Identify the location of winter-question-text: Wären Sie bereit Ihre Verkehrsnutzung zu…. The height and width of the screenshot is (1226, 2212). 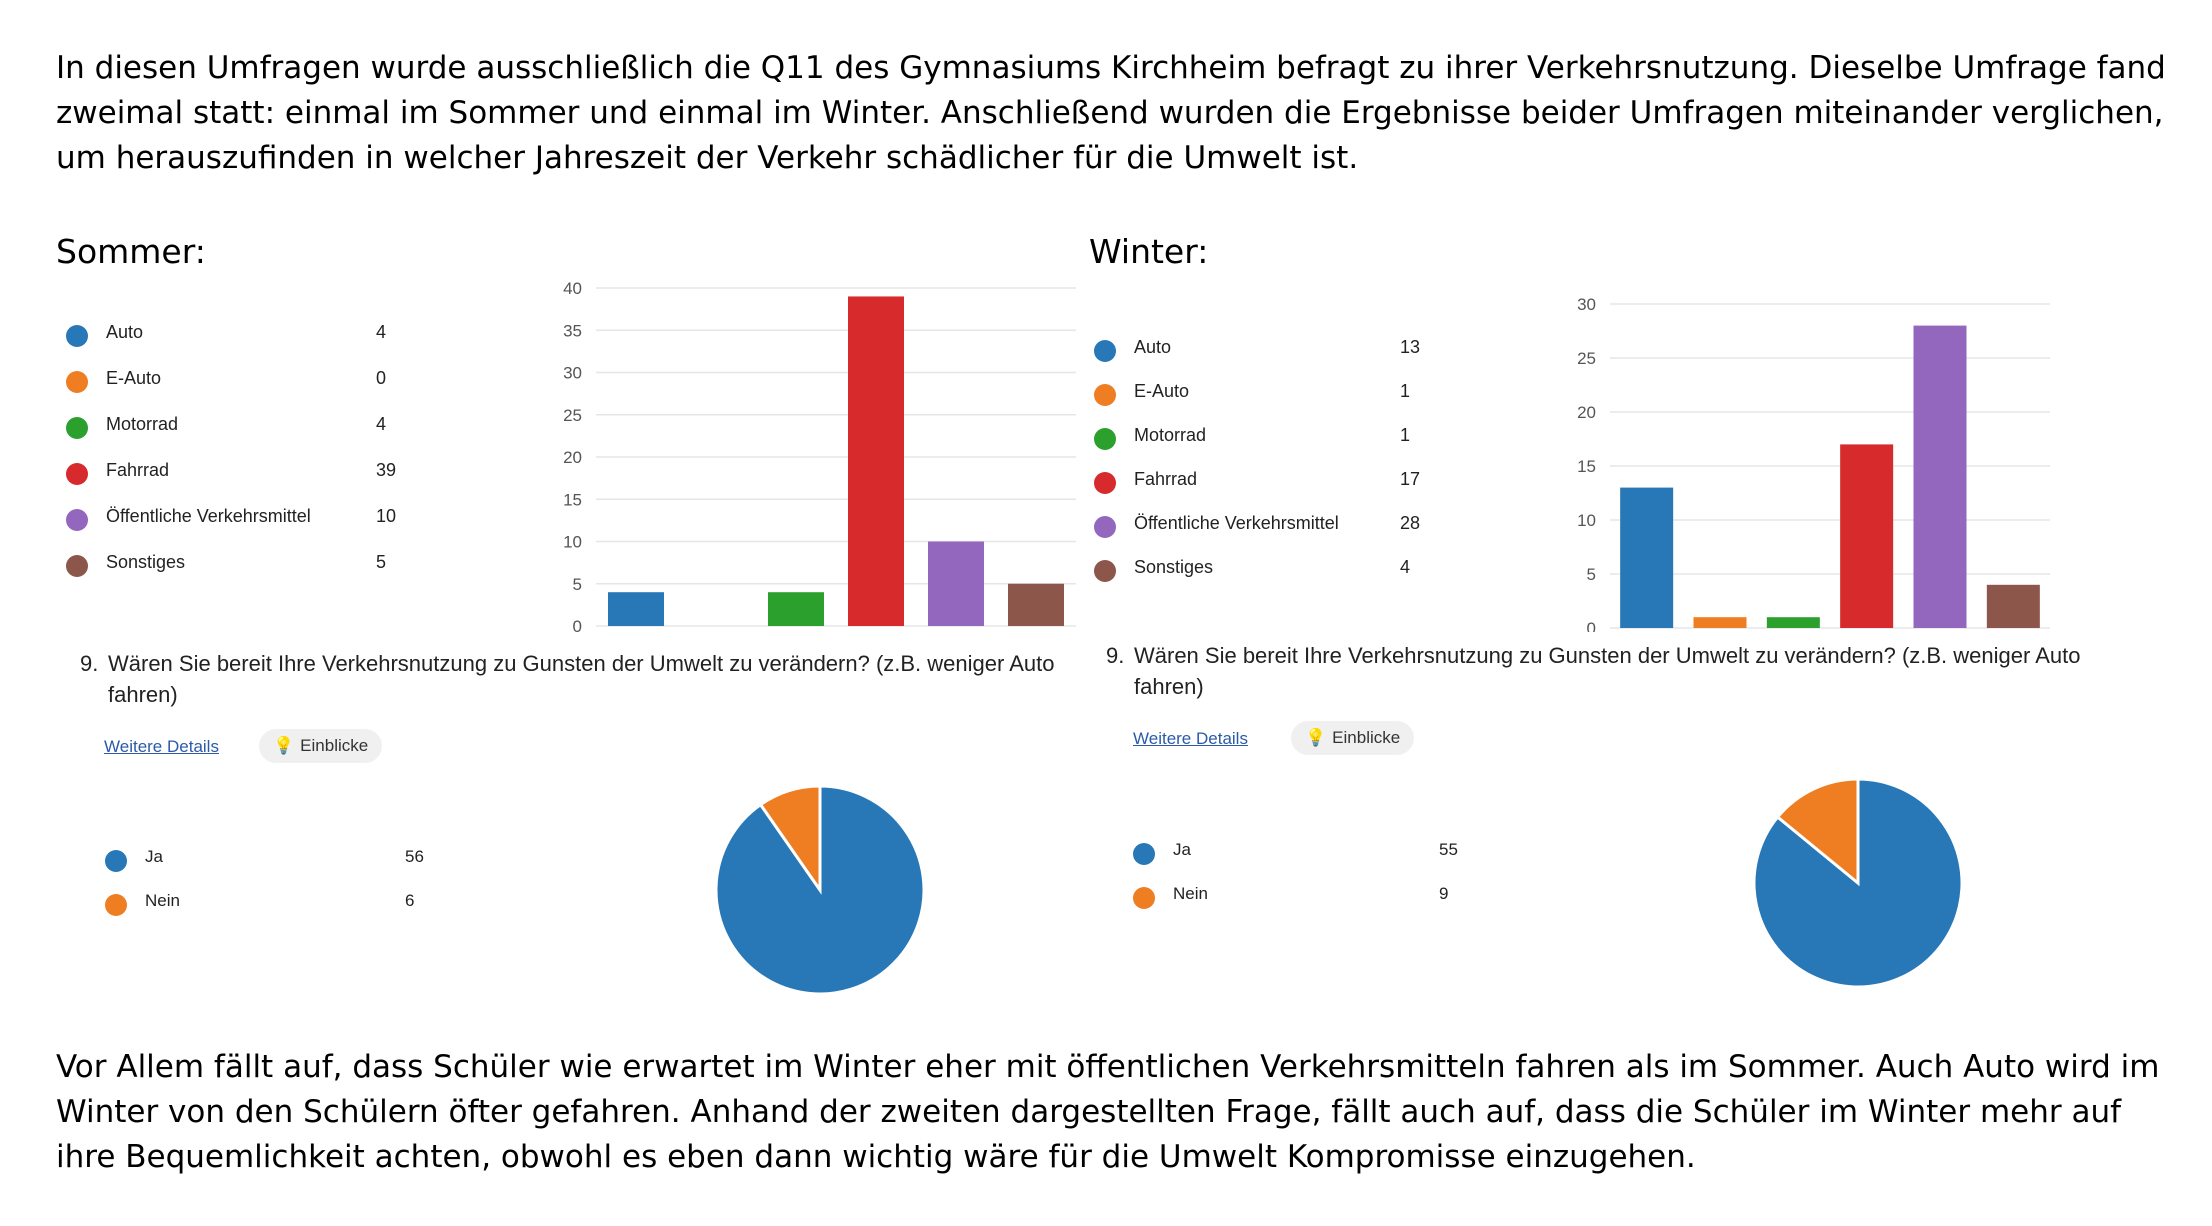
(1607, 671).